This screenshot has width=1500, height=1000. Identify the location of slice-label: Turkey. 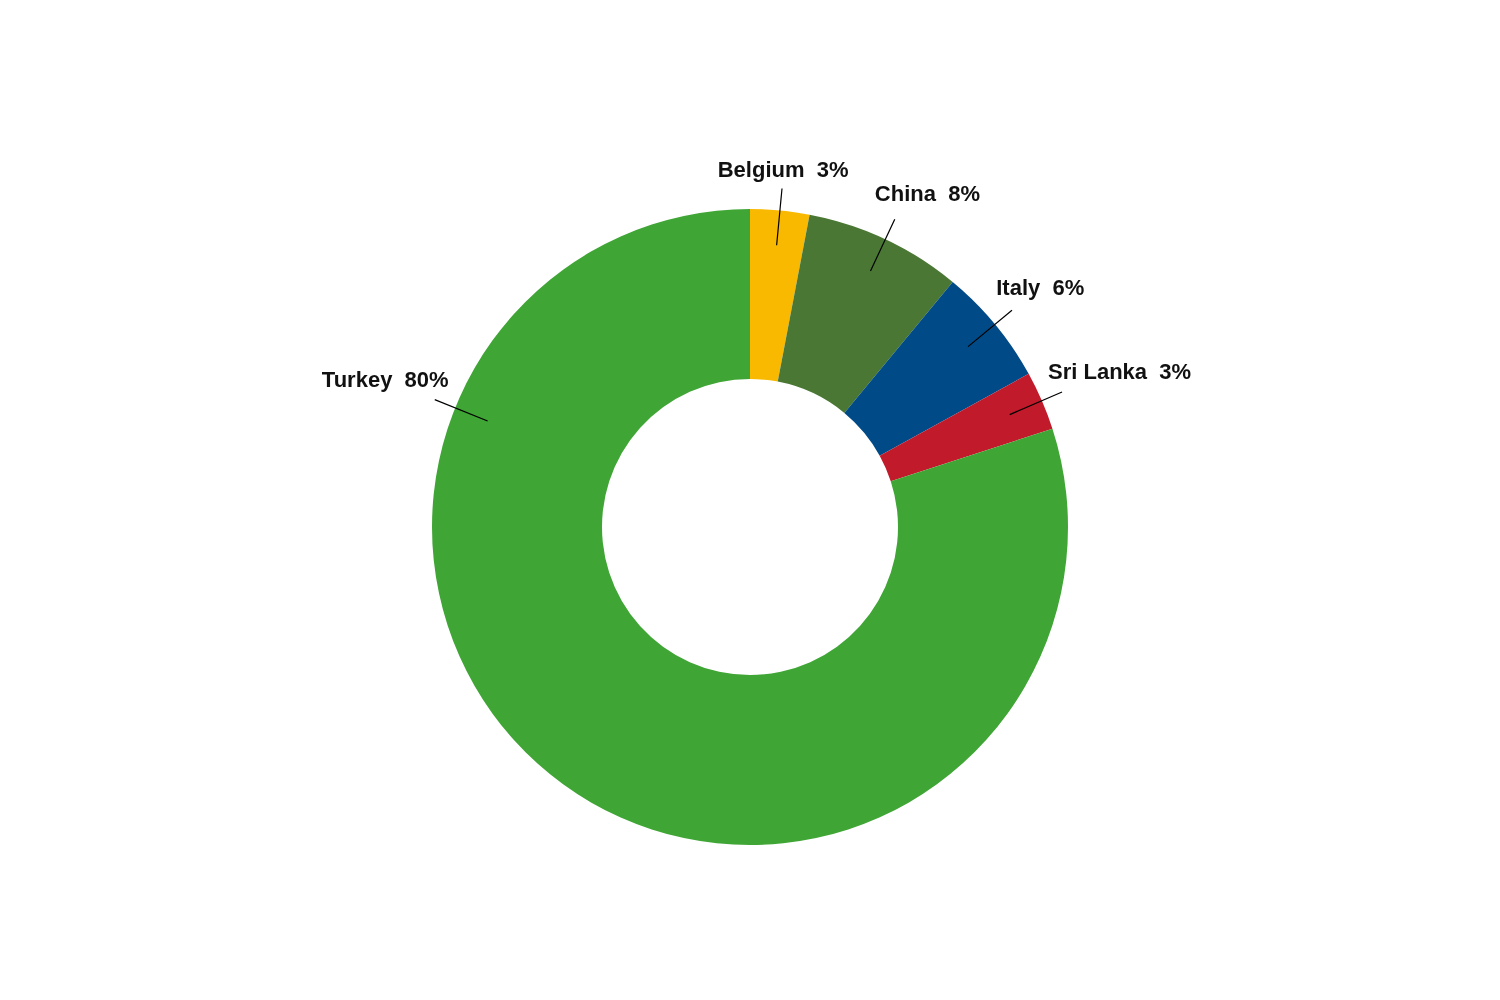
(357, 380).